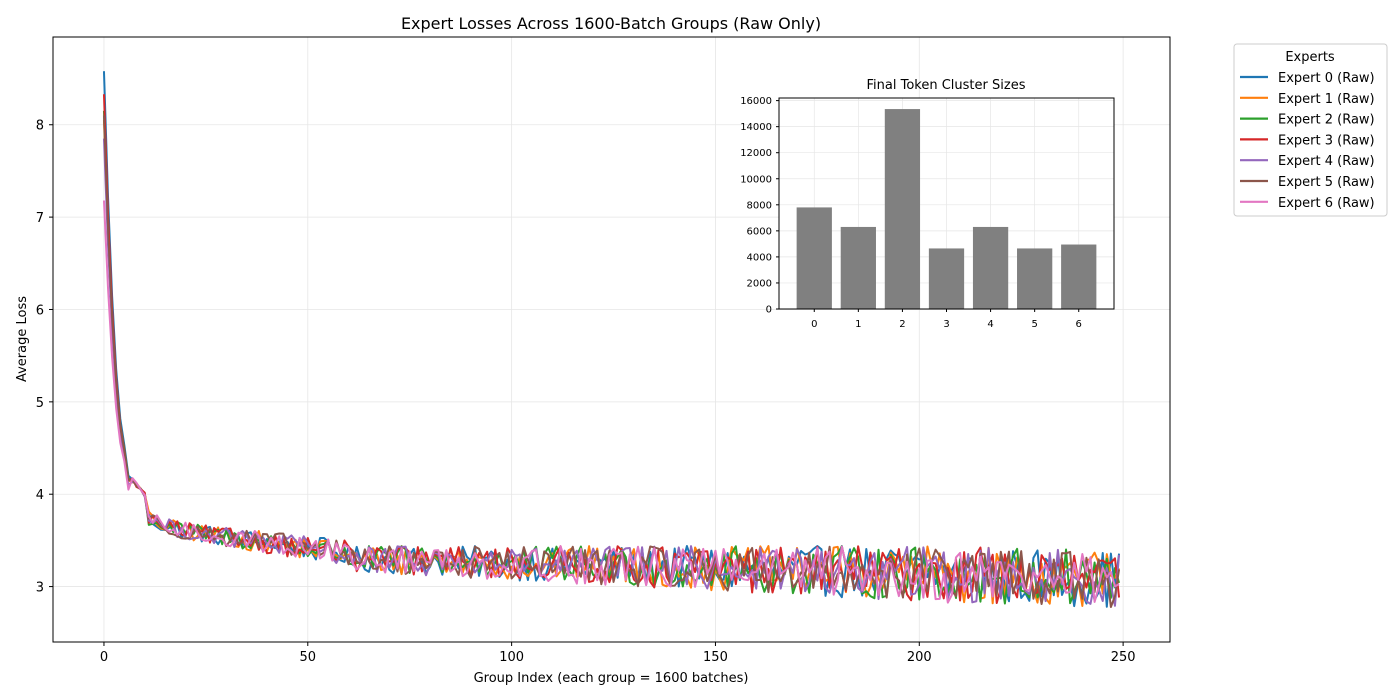  What do you see at coordinates (715, 657) in the screenshot?
I see `x-tick-label: 150` at bounding box center [715, 657].